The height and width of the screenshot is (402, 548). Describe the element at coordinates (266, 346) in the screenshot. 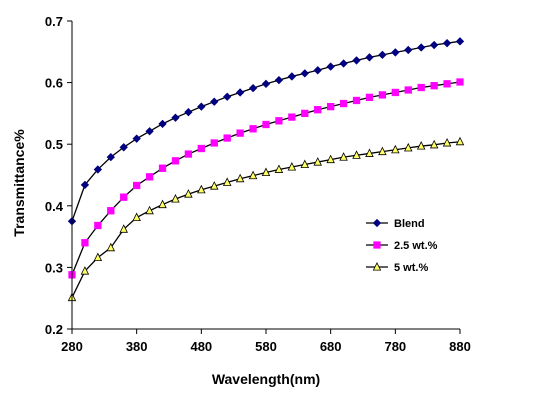

I see `x-tick-label: 580` at that location.